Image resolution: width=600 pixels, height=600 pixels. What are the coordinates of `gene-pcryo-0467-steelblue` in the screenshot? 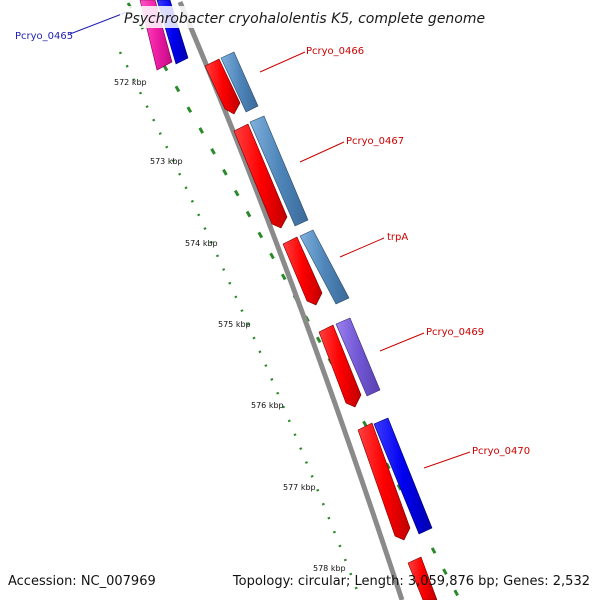 It's located at (279, 171).